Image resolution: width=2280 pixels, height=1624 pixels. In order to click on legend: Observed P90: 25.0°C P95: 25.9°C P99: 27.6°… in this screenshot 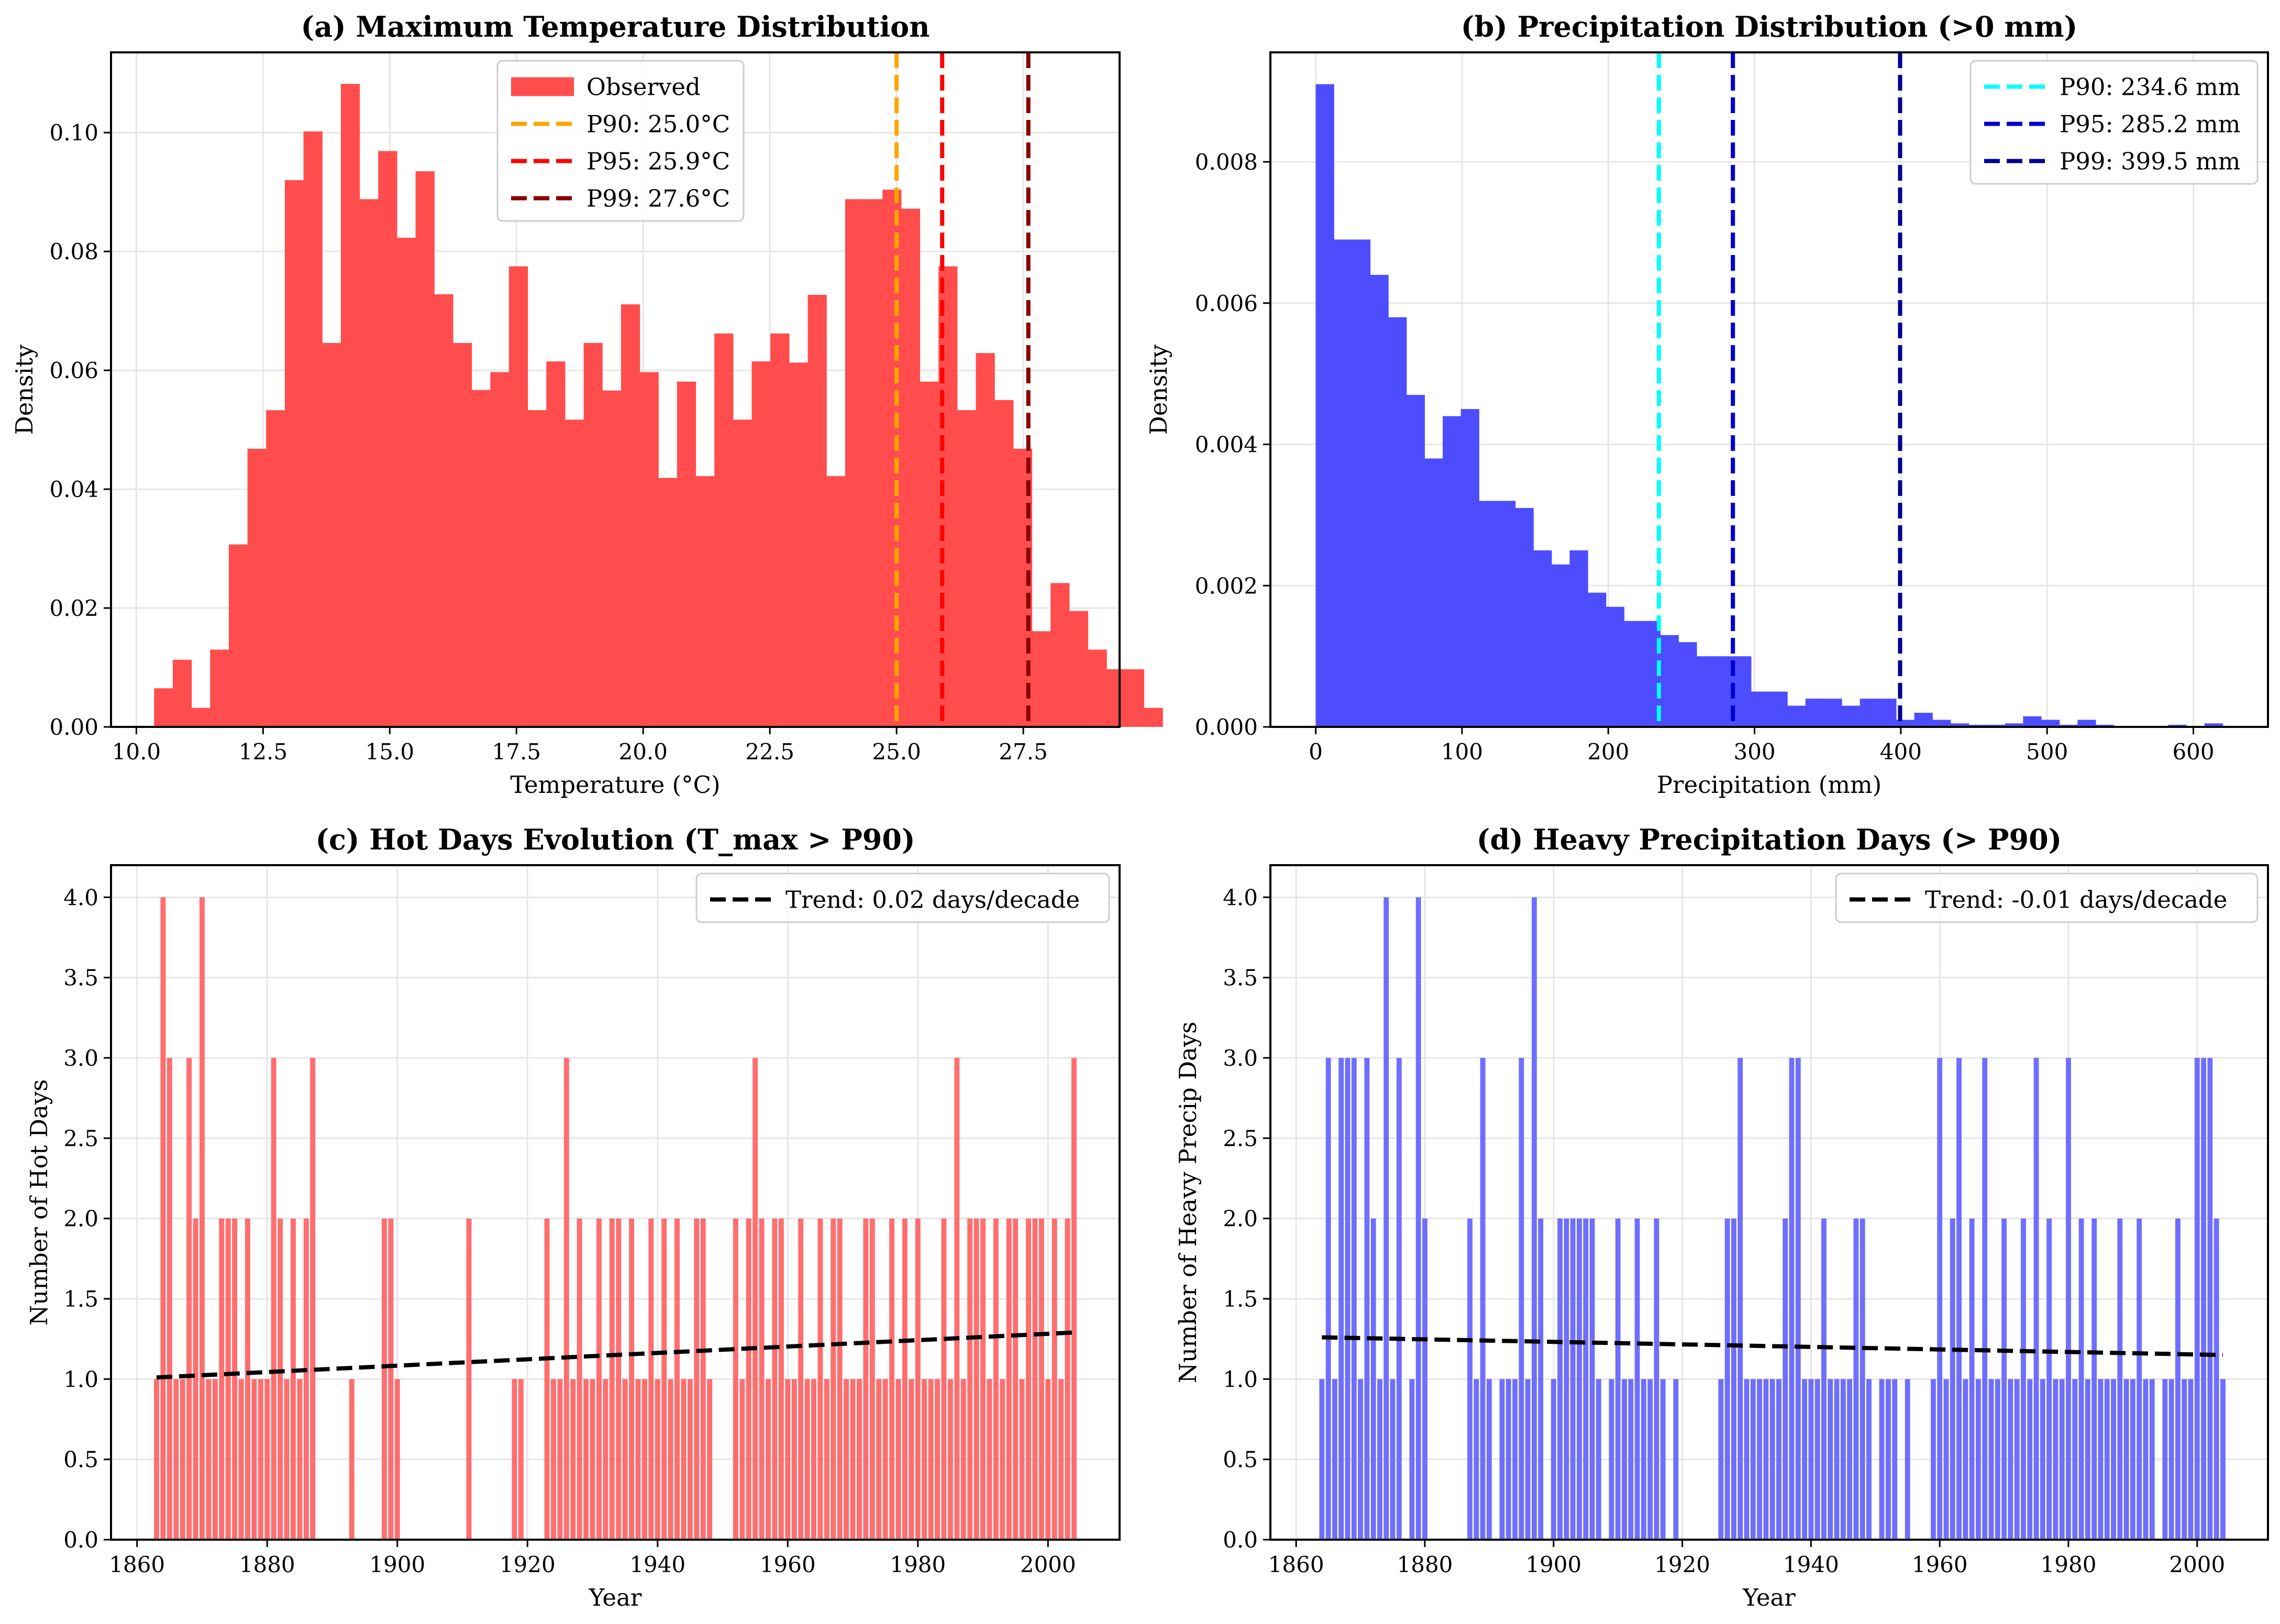, I will do `click(621, 141)`.